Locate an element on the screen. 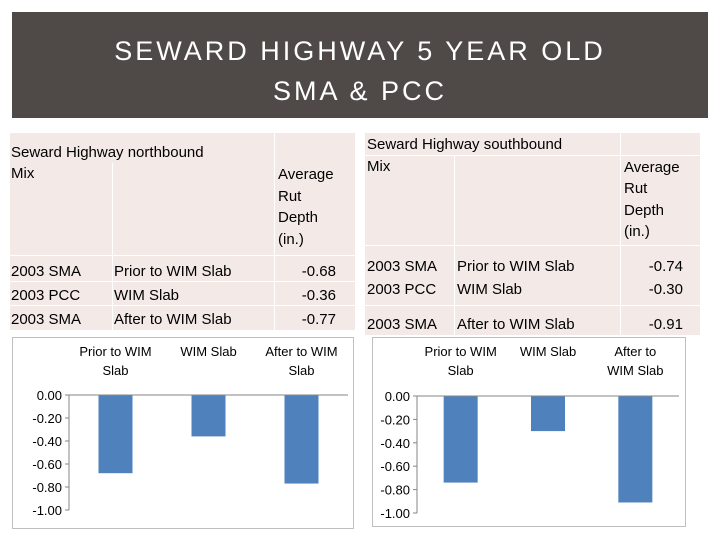 This screenshot has width=720, height=540. southbound-y-tick-label: -1.00 is located at coordinates (395, 513).